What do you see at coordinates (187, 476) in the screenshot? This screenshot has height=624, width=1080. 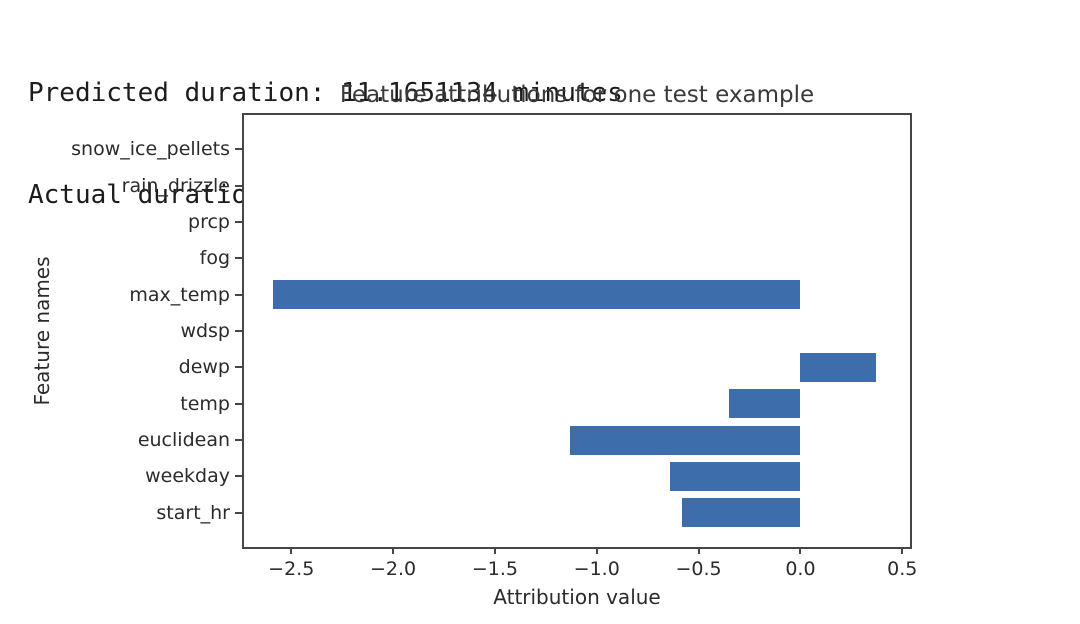 I see `y-tick-label-weekday: weekday` at bounding box center [187, 476].